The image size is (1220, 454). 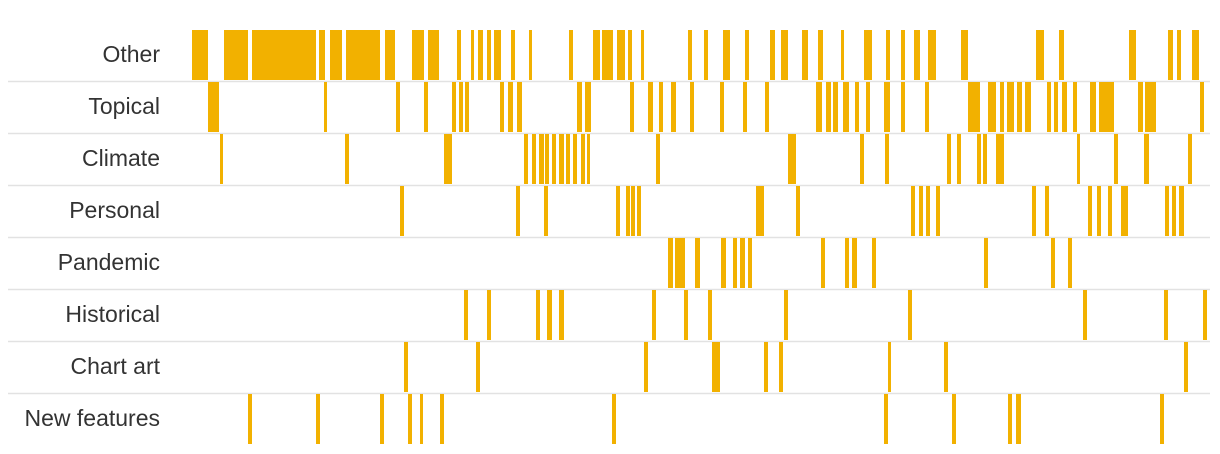 I want to click on row-label: New features, so click(x=92, y=418).